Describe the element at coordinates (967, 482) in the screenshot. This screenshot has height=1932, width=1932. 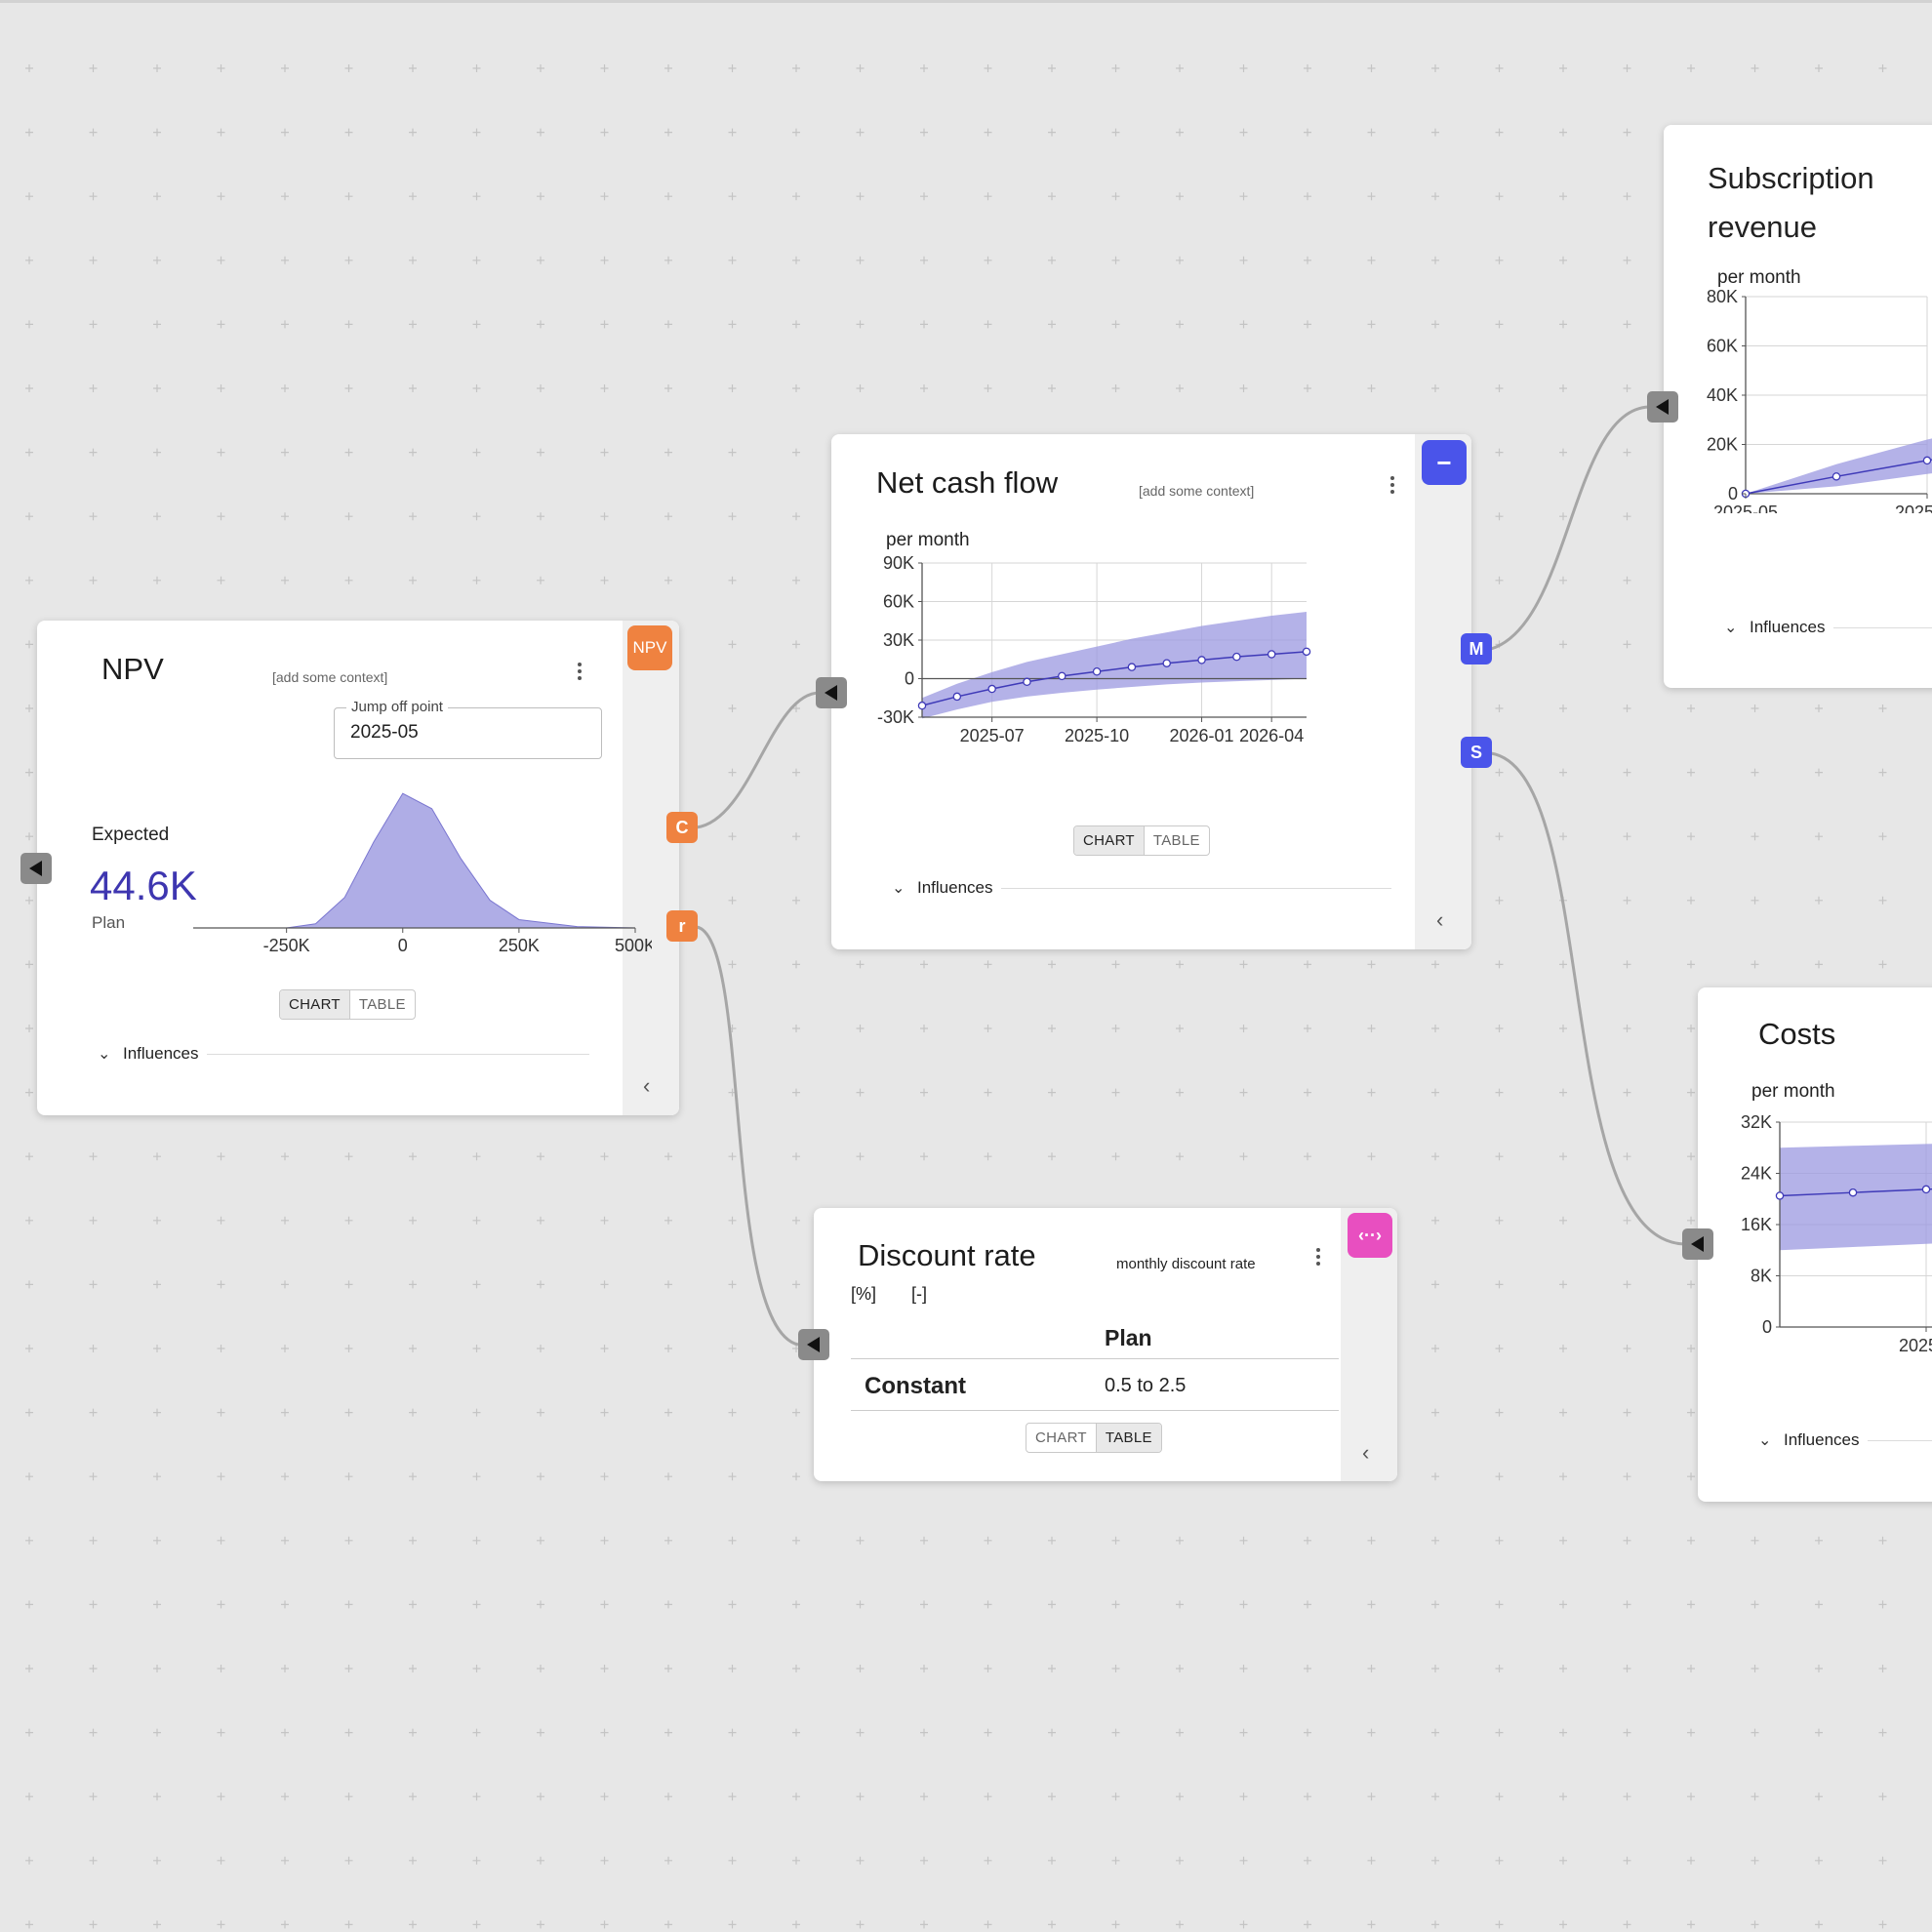
I see `net-cash-flow-title: Net cash flow` at that location.